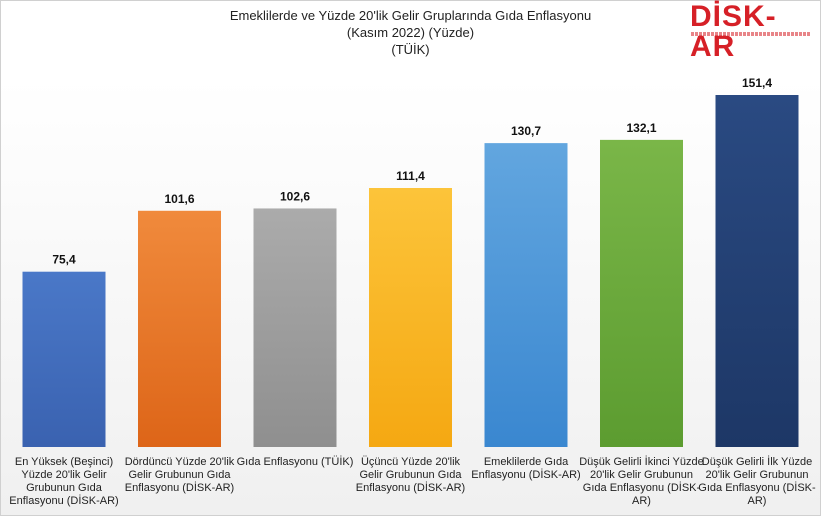  I want to click on chart-title-line-3: (TÜİK), so click(410, 49).